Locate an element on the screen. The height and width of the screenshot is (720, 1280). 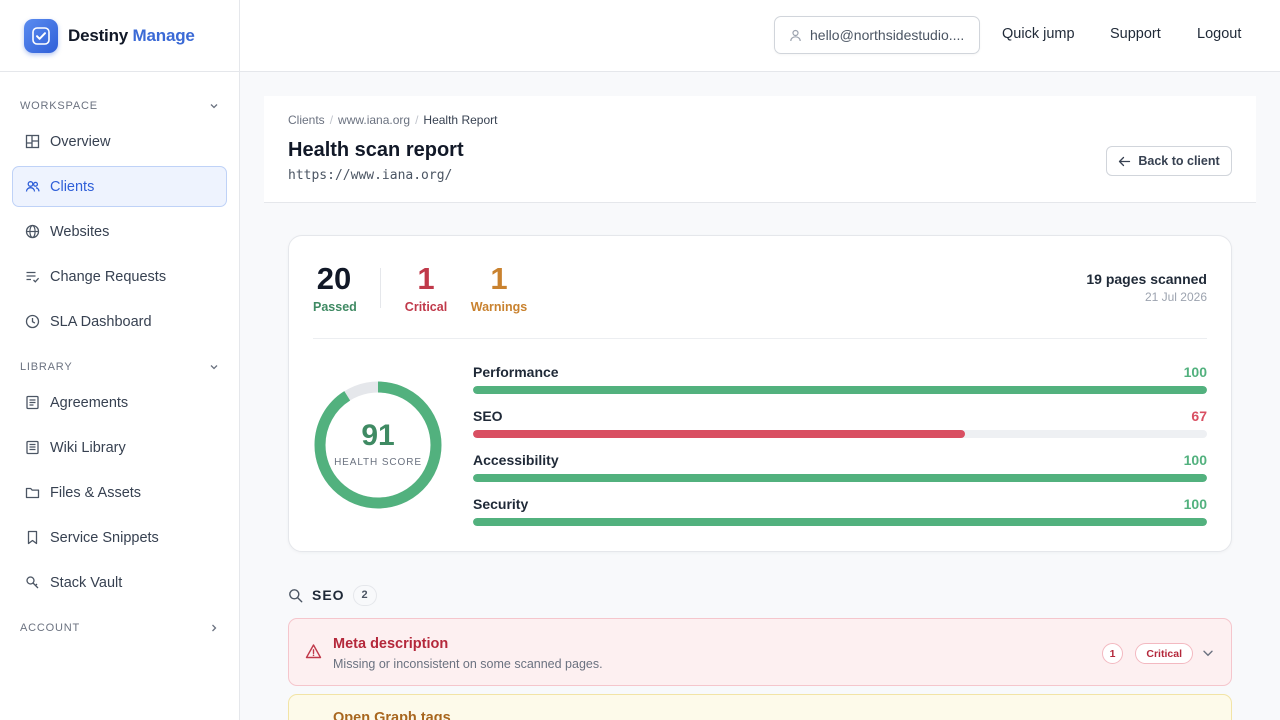
health-score-label: HEALTH SCORE is located at coordinates (378, 462).